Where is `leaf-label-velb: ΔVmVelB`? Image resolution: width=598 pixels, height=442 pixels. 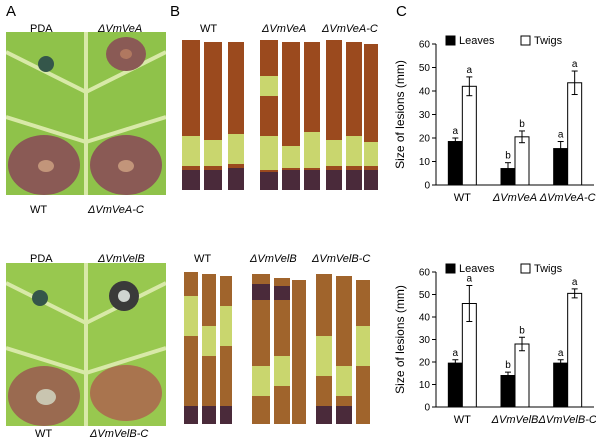 leaf-label-velb: ΔVmVelB is located at coordinates (121, 259).